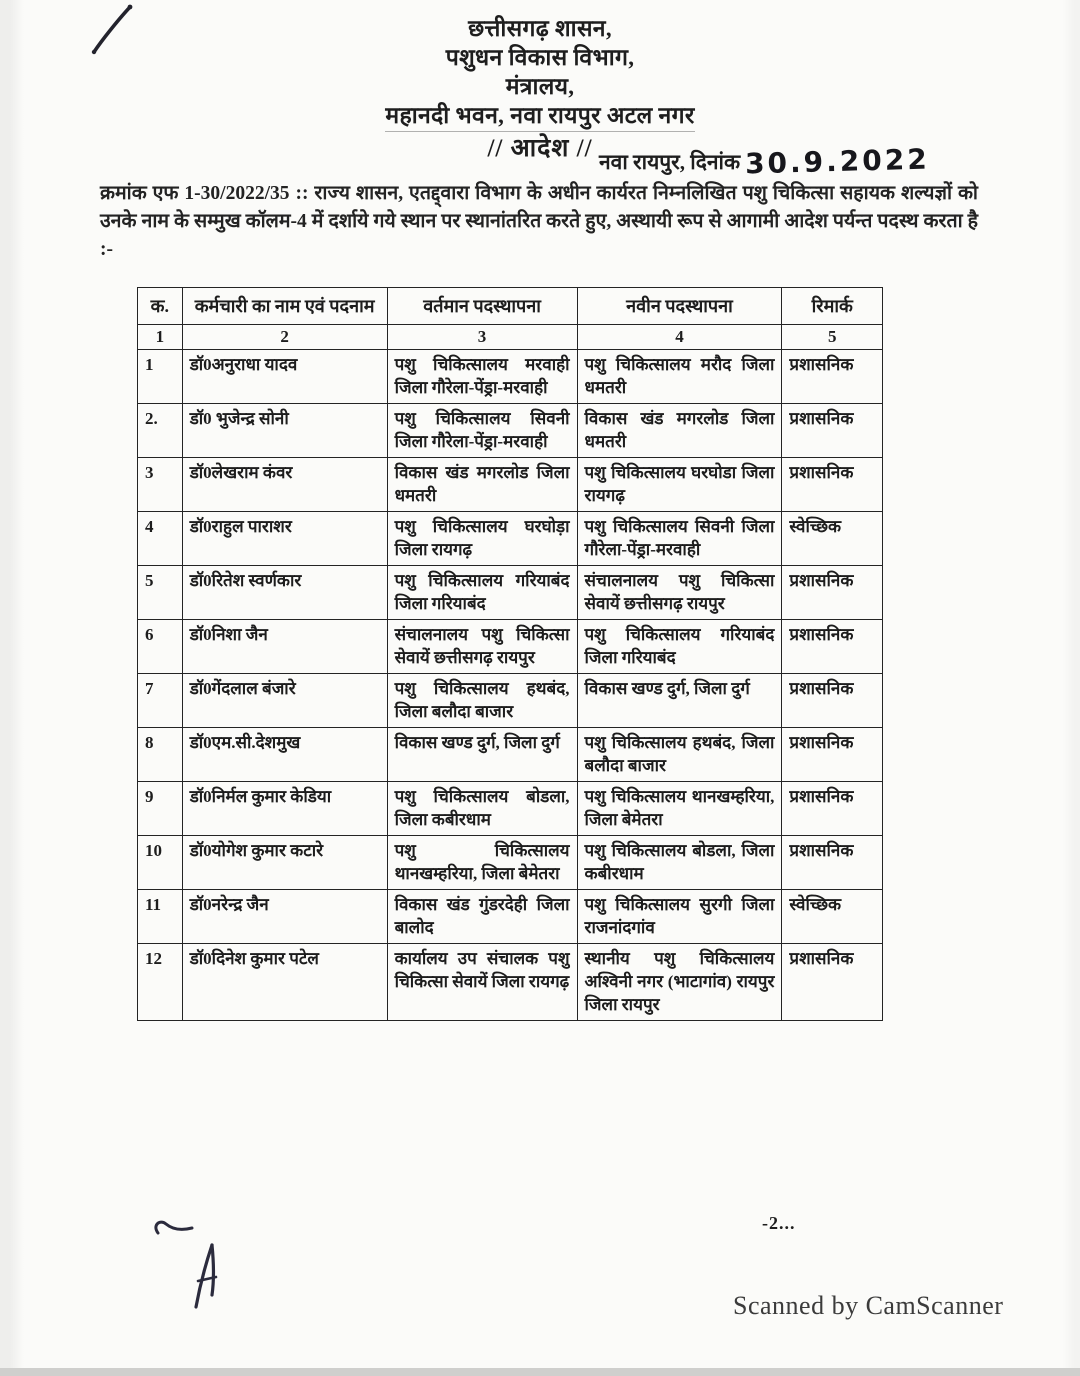 This screenshot has width=1080, height=1376. What do you see at coordinates (540, 1372) in the screenshot?
I see `scan-edge-strip` at bounding box center [540, 1372].